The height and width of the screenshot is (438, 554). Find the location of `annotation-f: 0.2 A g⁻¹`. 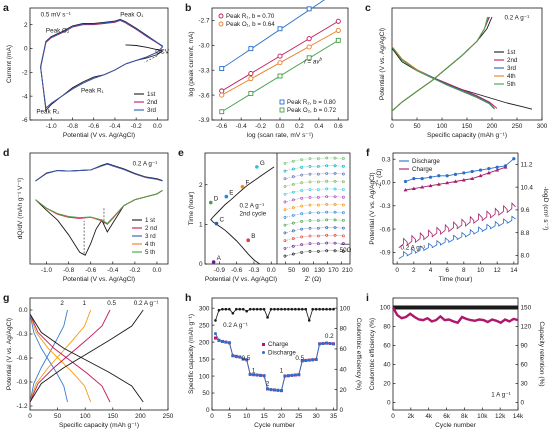

annotation-f: 0.2 A g⁻¹ is located at coordinates (413, 247).